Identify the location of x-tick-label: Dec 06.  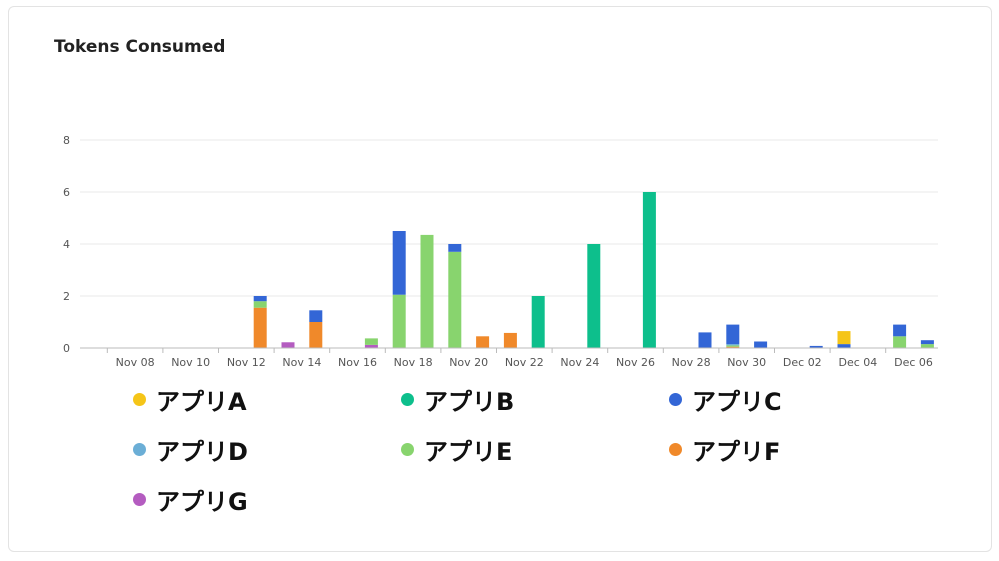
(913, 362).